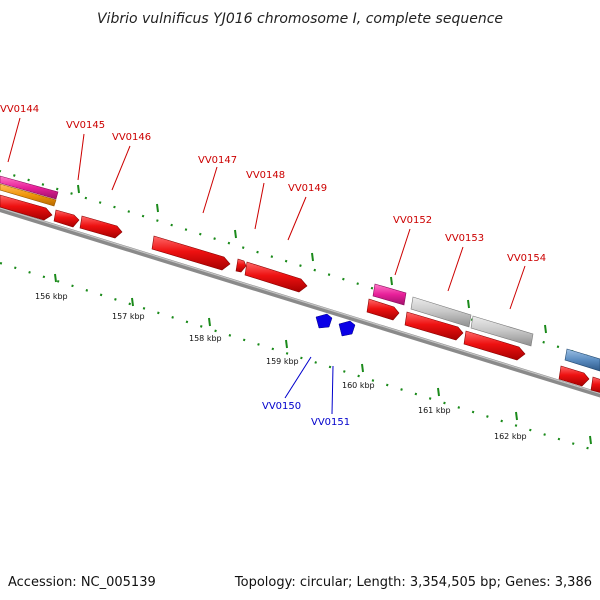 Image resolution: width=600 pixels, height=600 pixels. I want to click on gene-label-vv0153: VV0153, so click(464, 238).